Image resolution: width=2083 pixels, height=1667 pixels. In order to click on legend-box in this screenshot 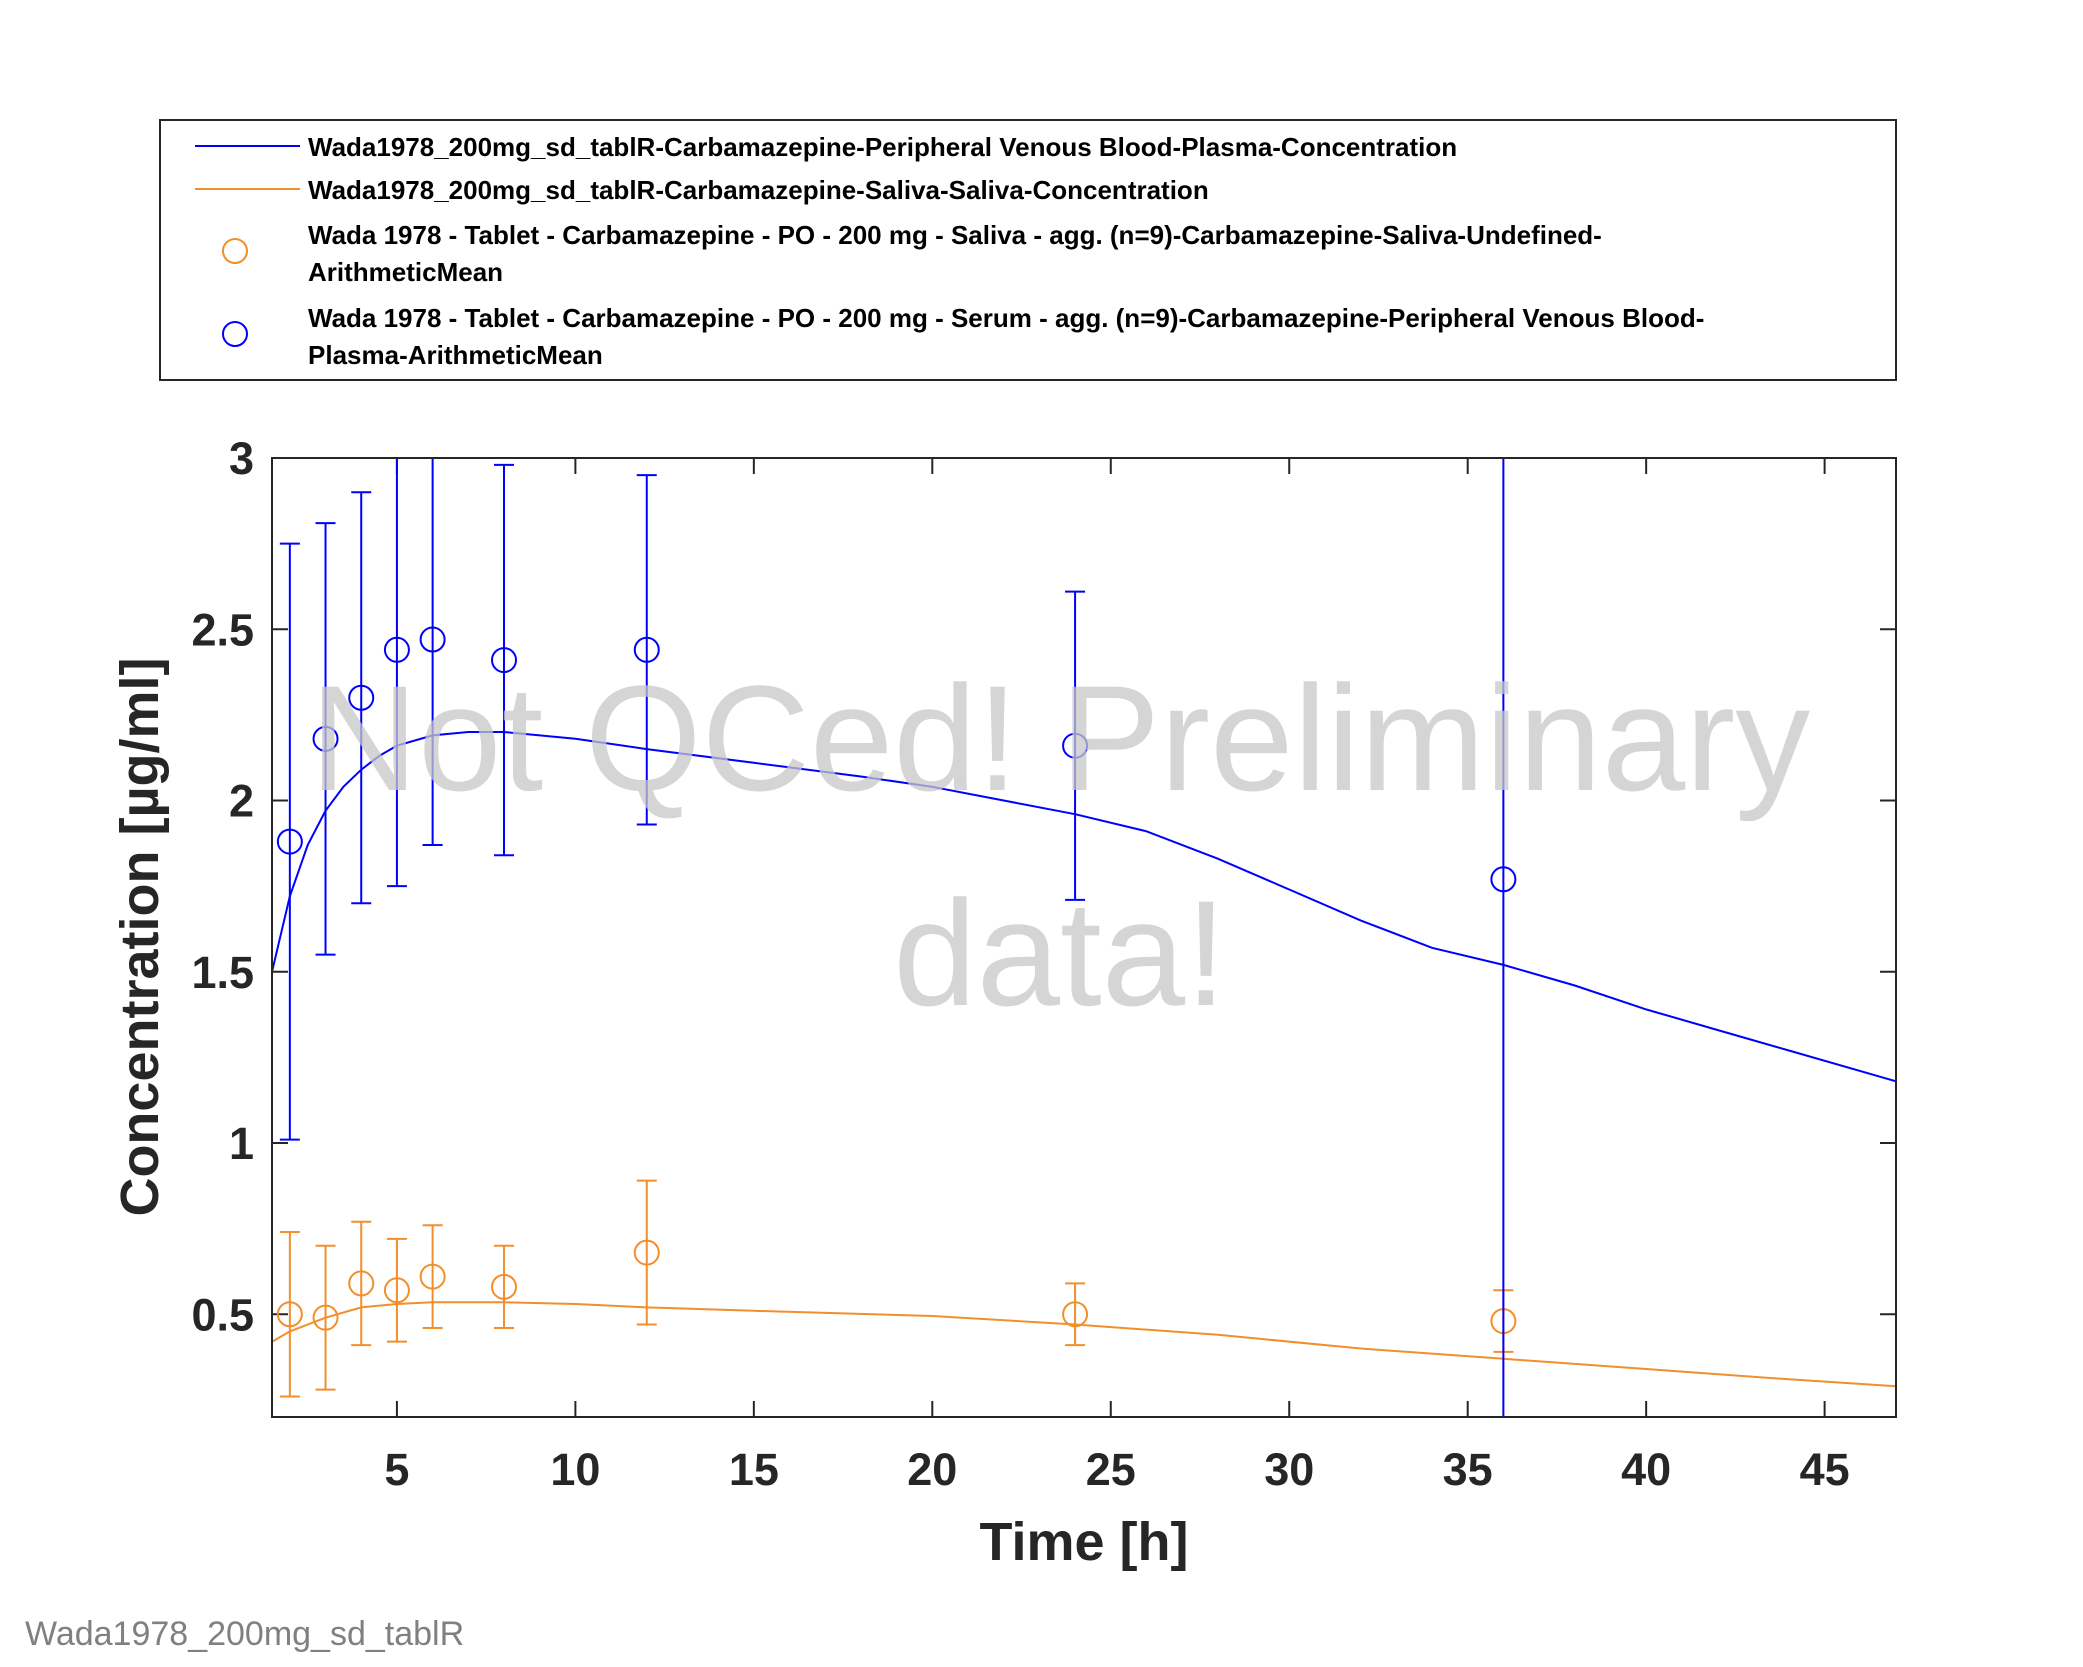, I will do `click(1028, 250)`.